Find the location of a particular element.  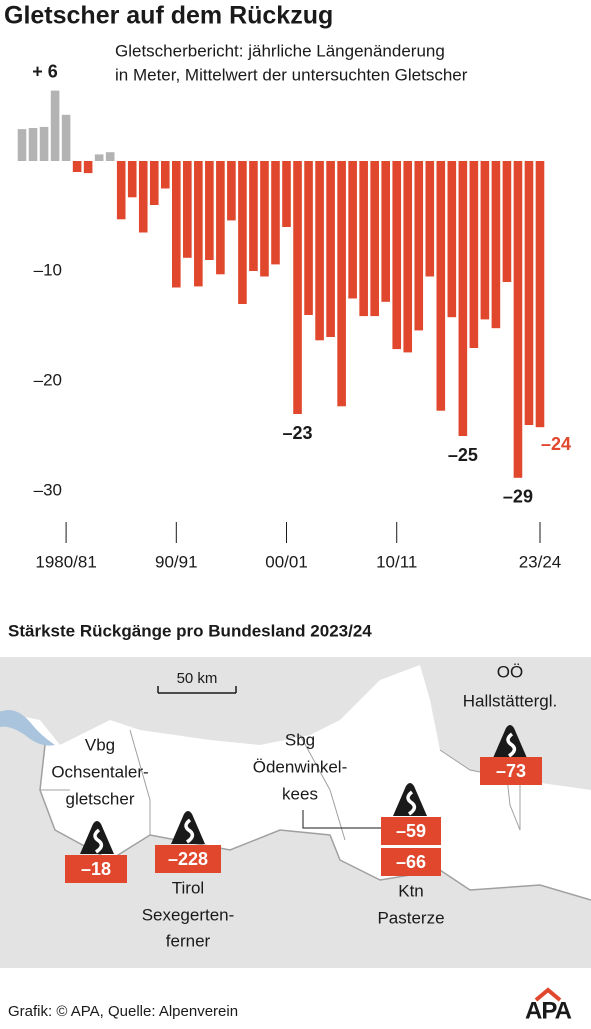

x-tick-label: 10/11 is located at coordinates (396, 561).